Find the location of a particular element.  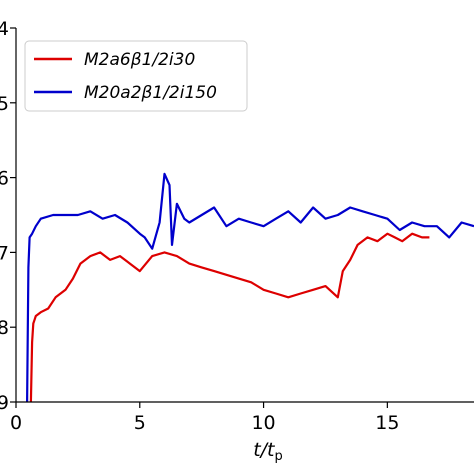

y-tick-label: 4 is located at coordinates (4, 29).